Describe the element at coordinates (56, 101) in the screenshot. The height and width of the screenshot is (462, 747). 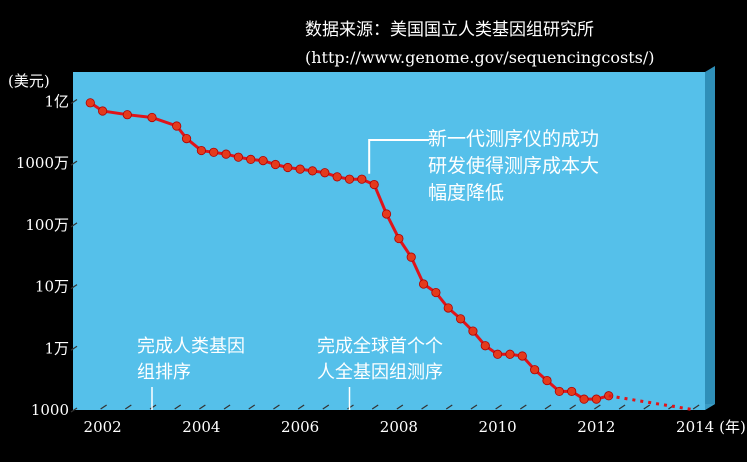
I see `y-tick-label: 1亿` at that location.